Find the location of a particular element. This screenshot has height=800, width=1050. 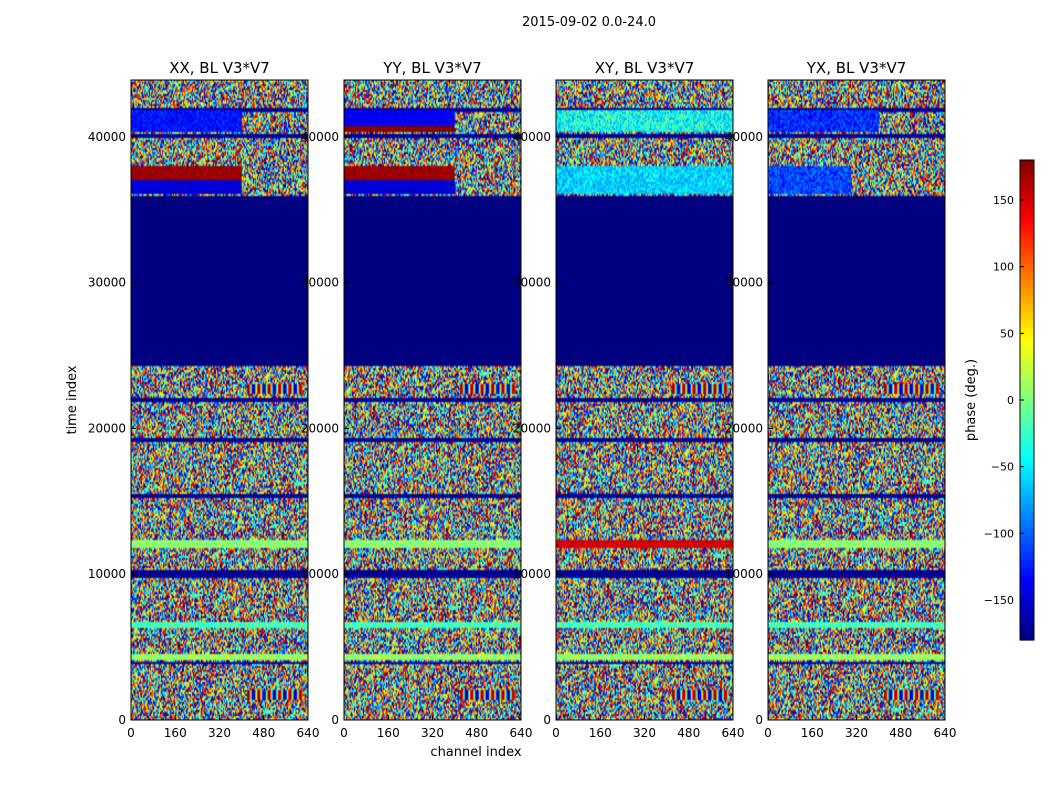

x-tick-label: 320 is located at coordinates (432, 733).